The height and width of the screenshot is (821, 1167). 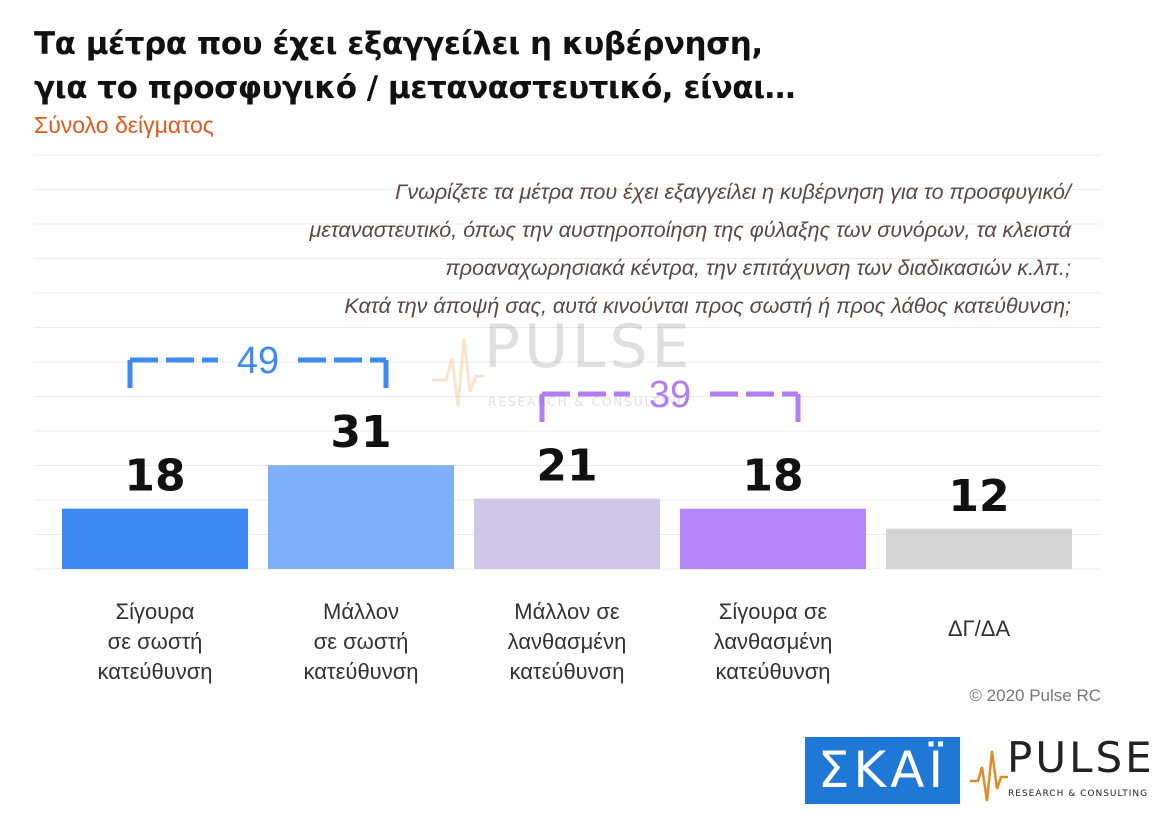 I want to click on group-brackets: 49 39, so click(x=464, y=381).